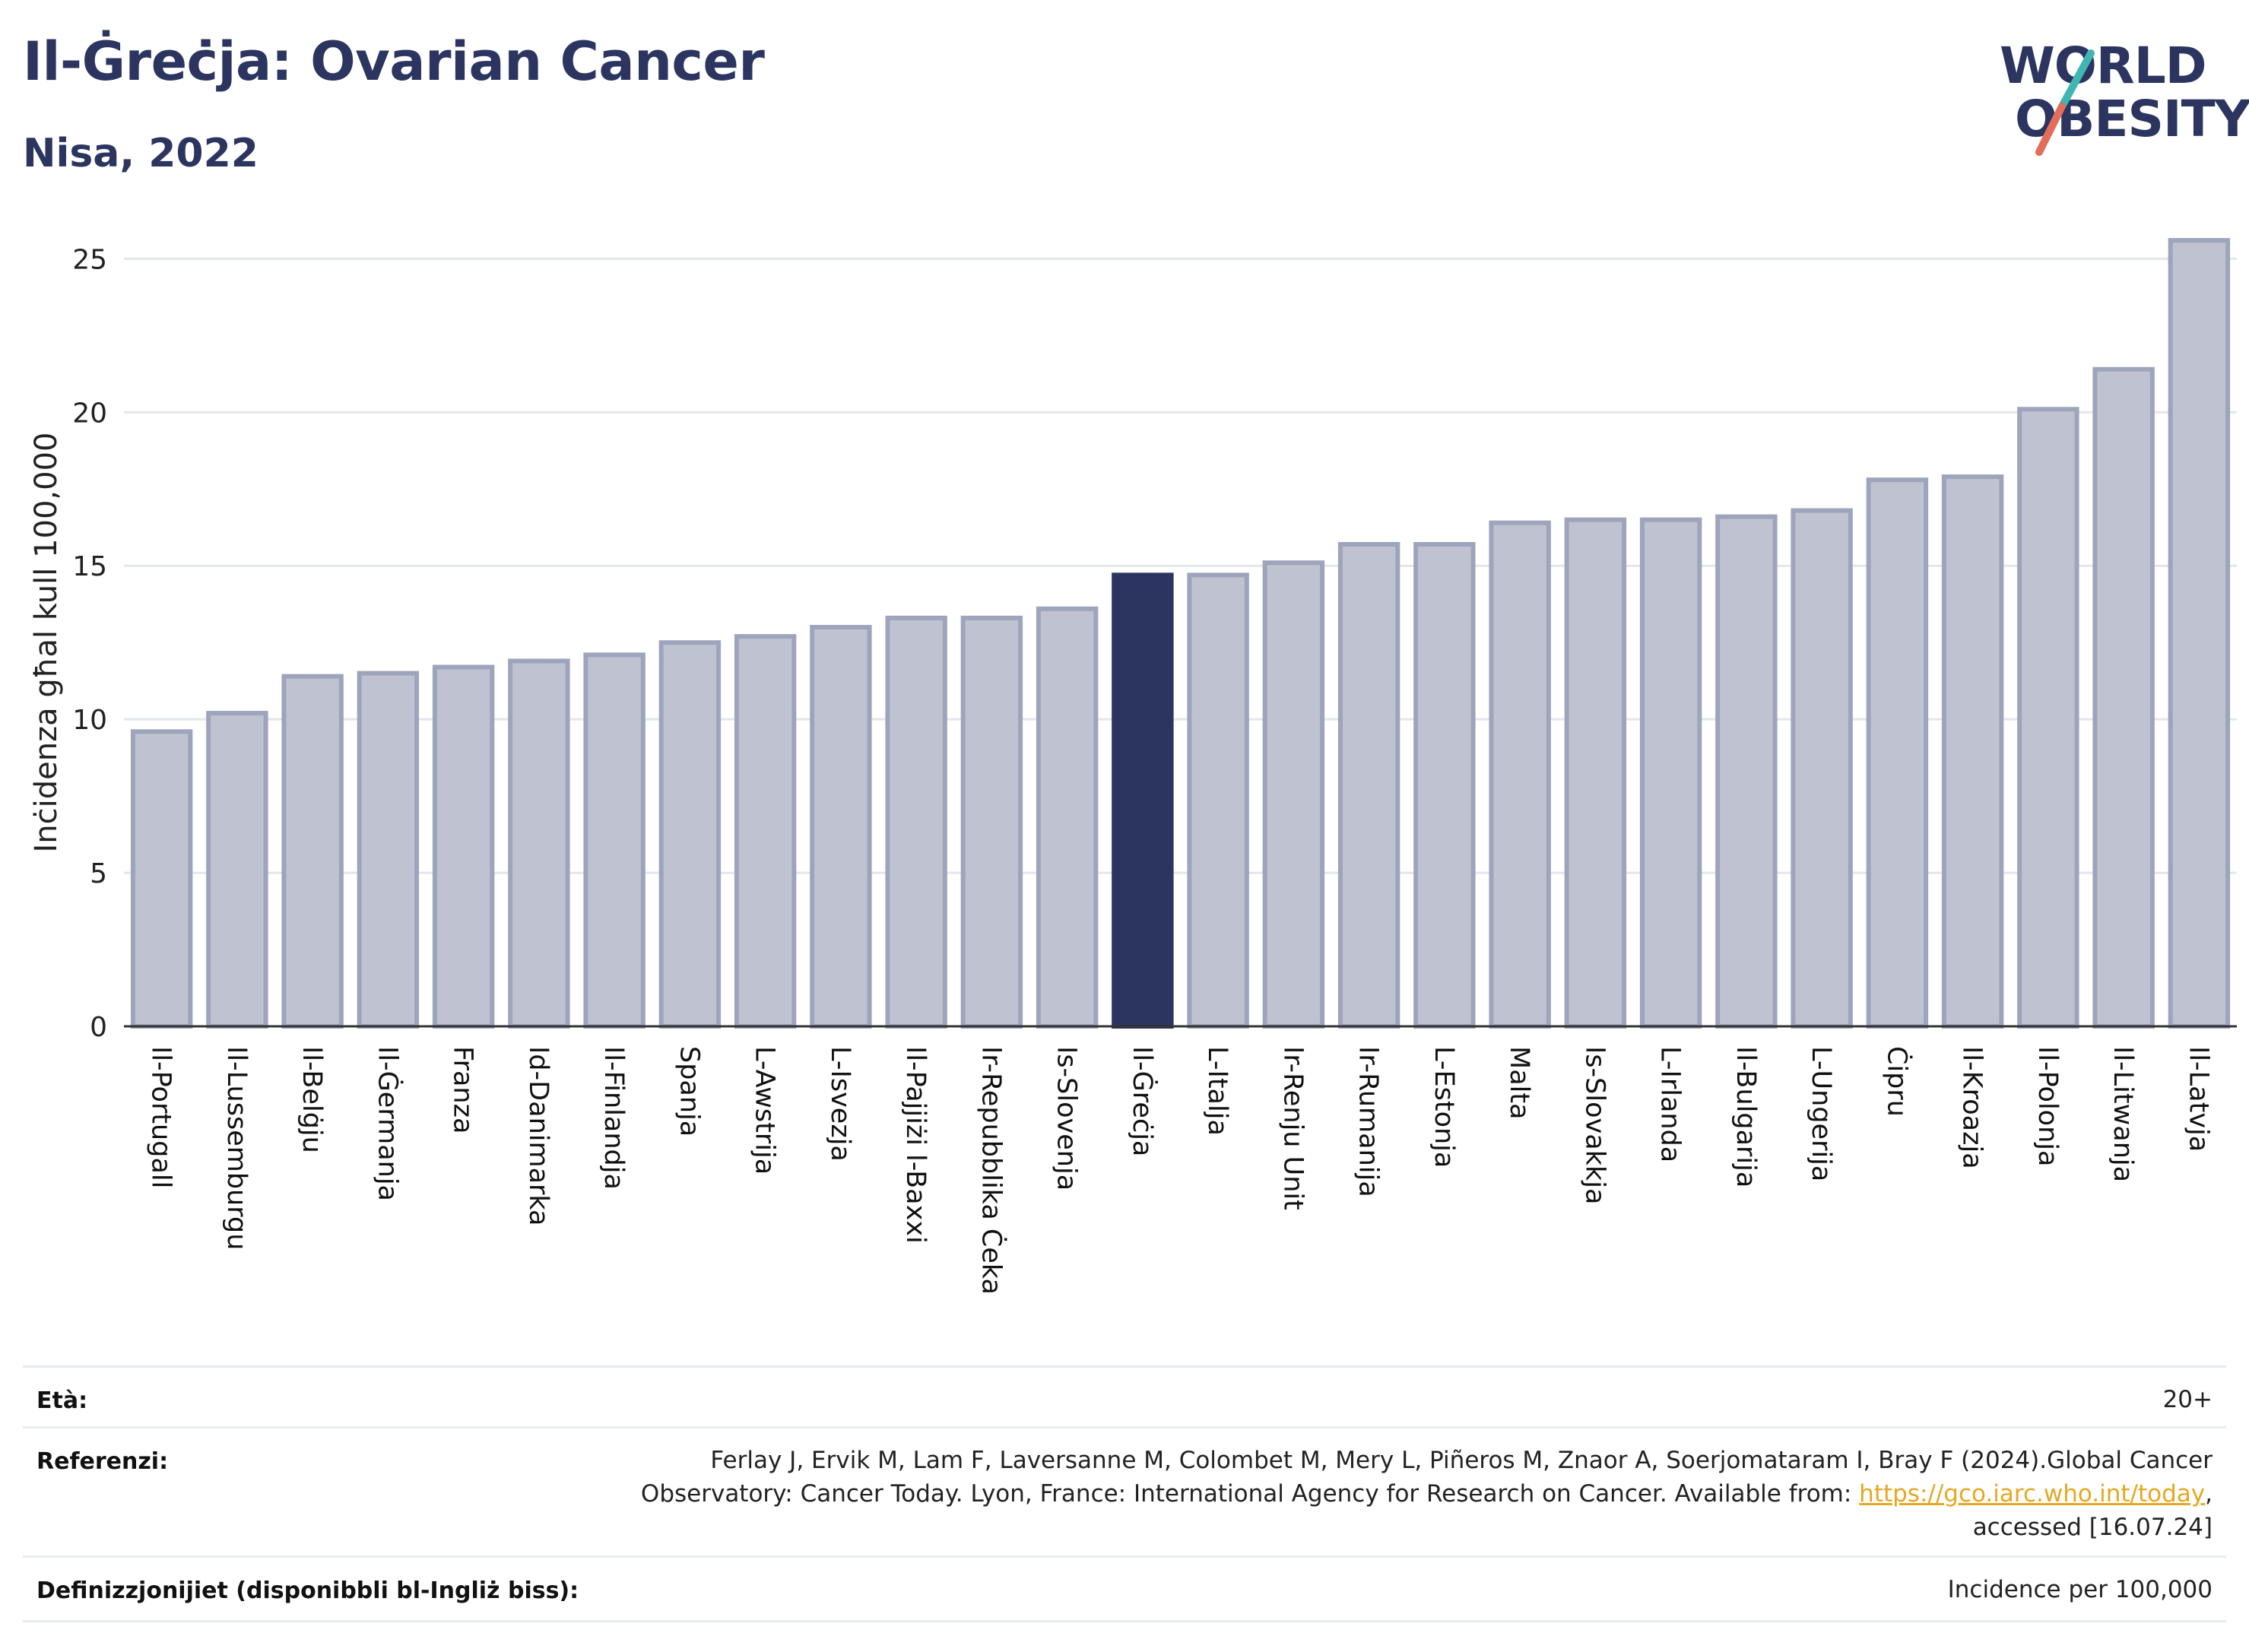 The width and height of the screenshot is (2249, 1652). I want to click on x-tick-label: Franza, so click(463, 1090).